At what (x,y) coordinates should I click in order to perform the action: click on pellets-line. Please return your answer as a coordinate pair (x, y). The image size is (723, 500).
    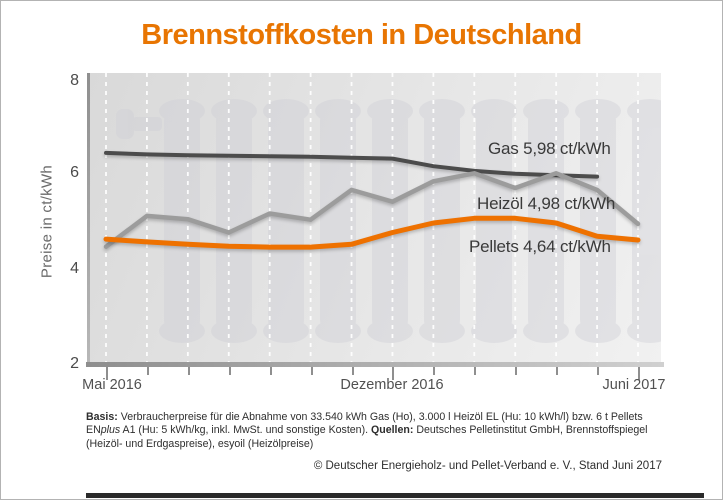
    Looking at the image, I should click on (372, 232).